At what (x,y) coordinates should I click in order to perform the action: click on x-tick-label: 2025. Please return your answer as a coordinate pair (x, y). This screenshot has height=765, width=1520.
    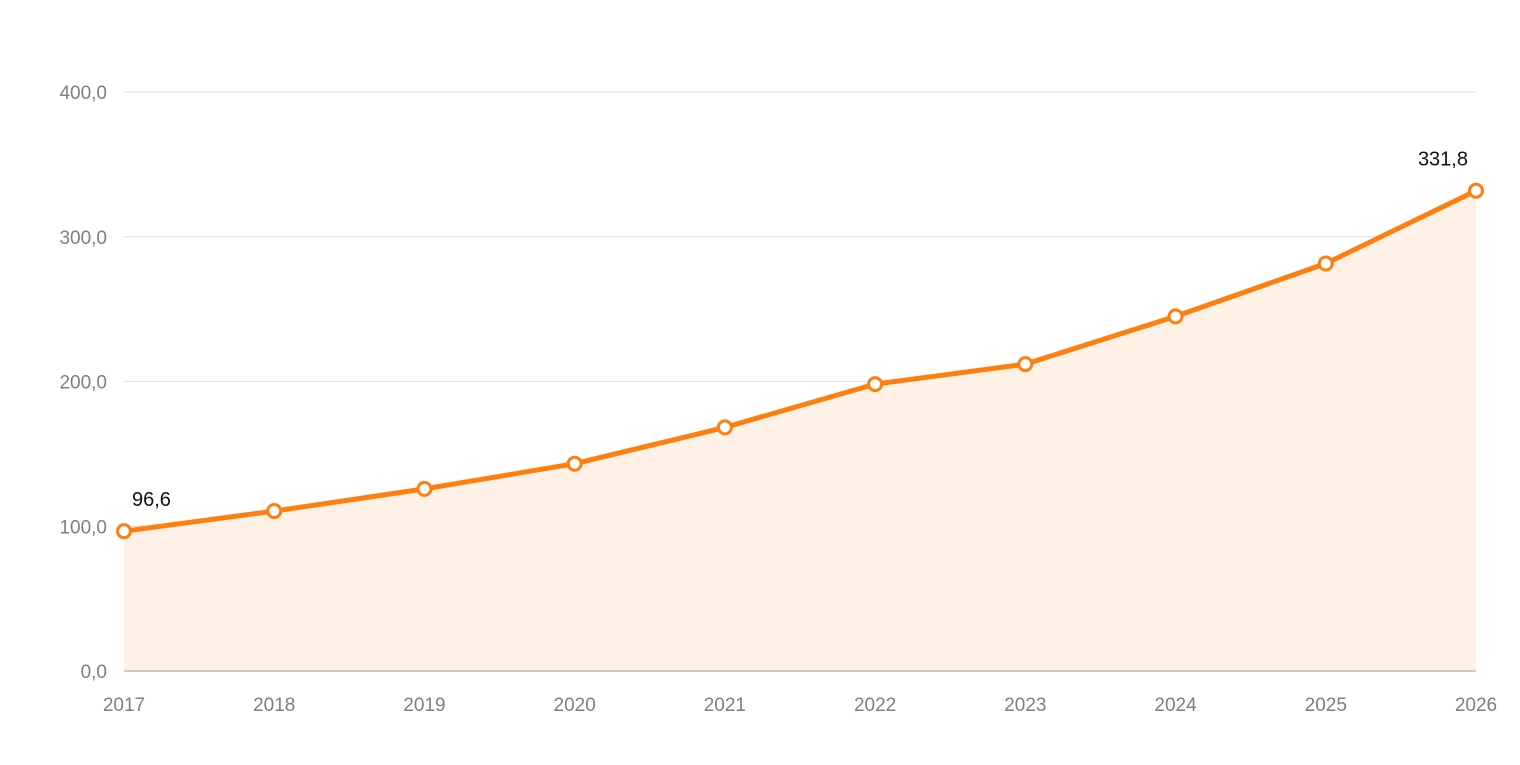
    Looking at the image, I should click on (1326, 705).